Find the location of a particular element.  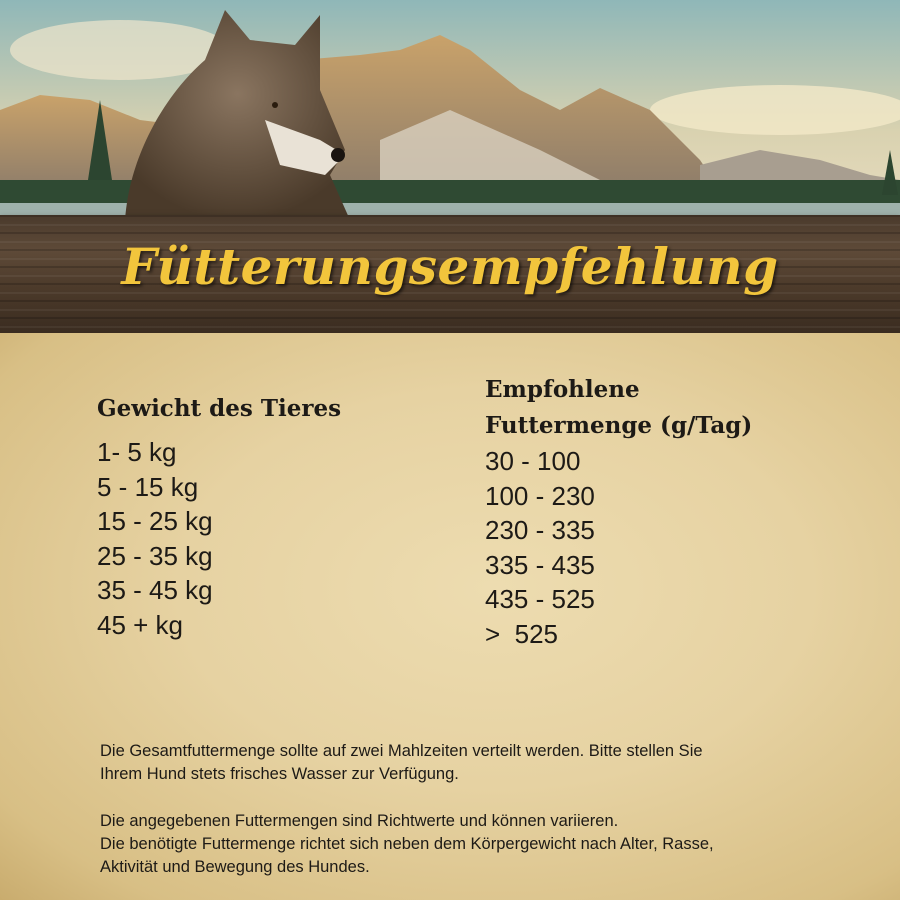

amount-cell: 230 - 335 is located at coordinates (540, 530).